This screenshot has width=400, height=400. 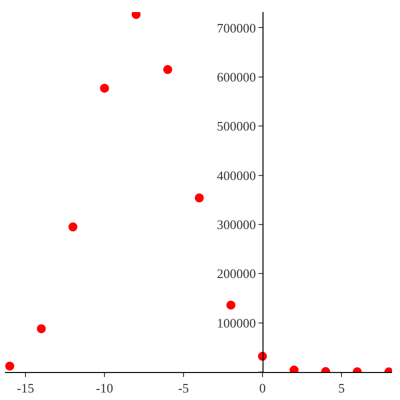 I want to click on x-tick-label: 5, so click(x=341, y=388).